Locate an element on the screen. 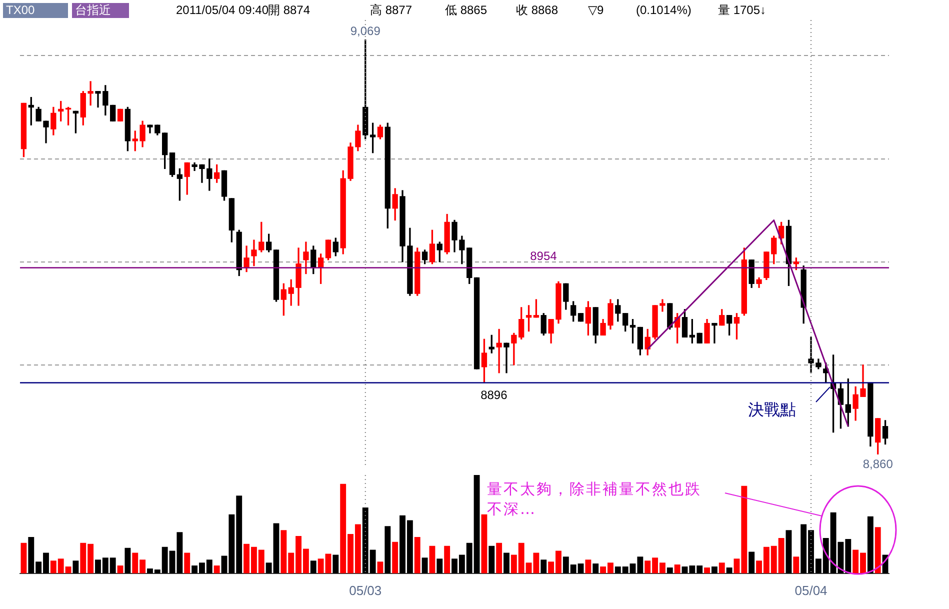  text: 量 1705↓ is located at coordinates (742, 10).